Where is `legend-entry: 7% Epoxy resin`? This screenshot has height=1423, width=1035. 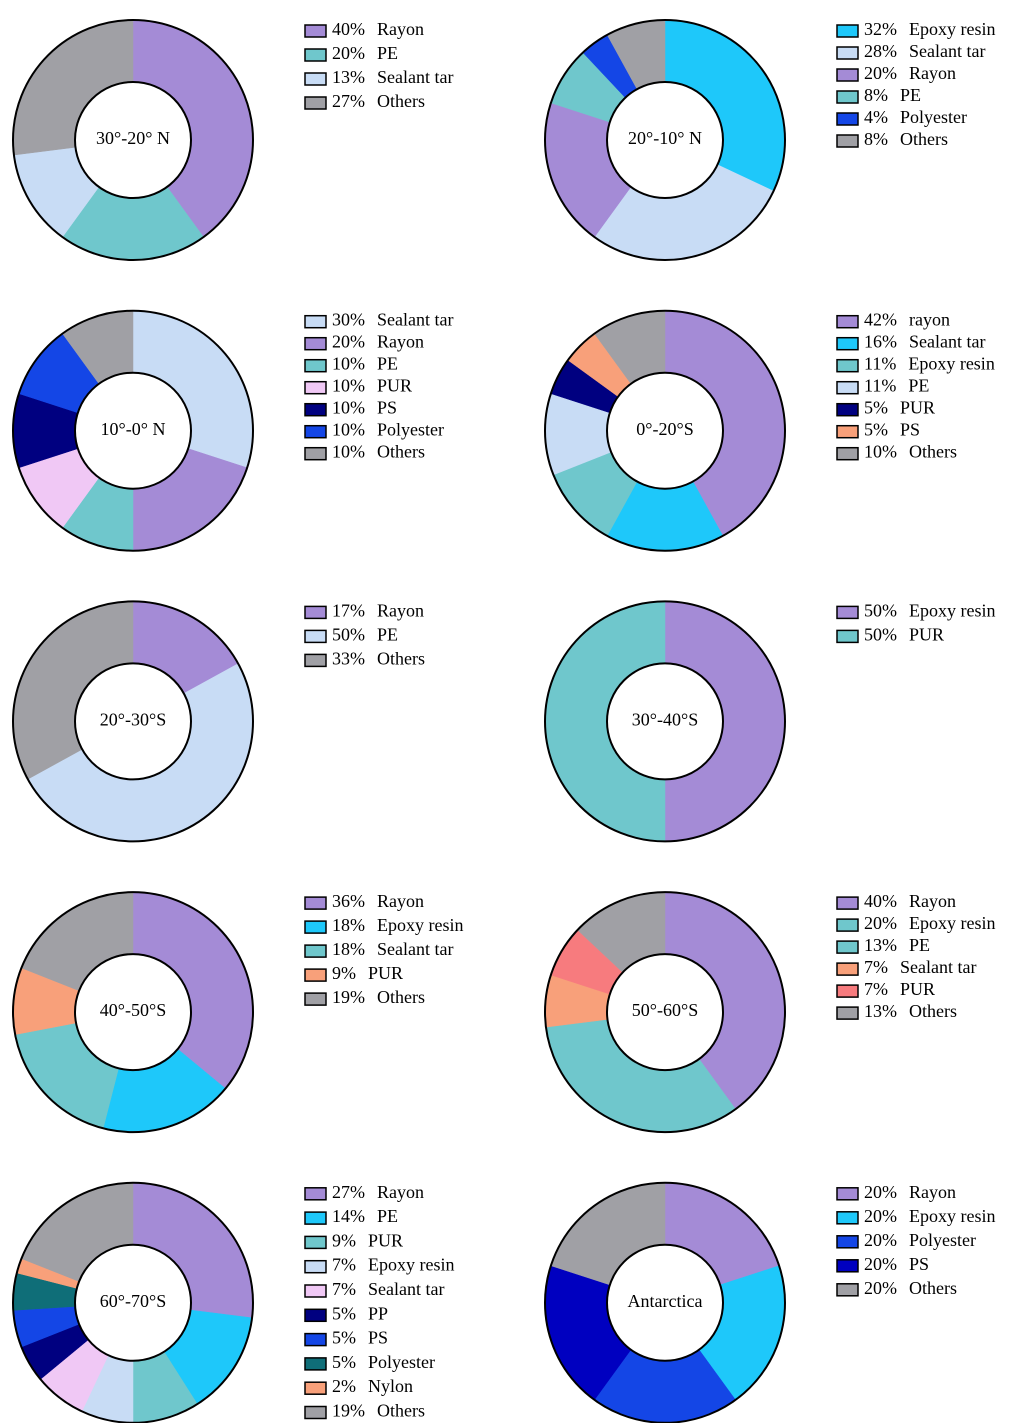 legend-entry: 7% Epoxy resin is located at coordinates (379, 1265).